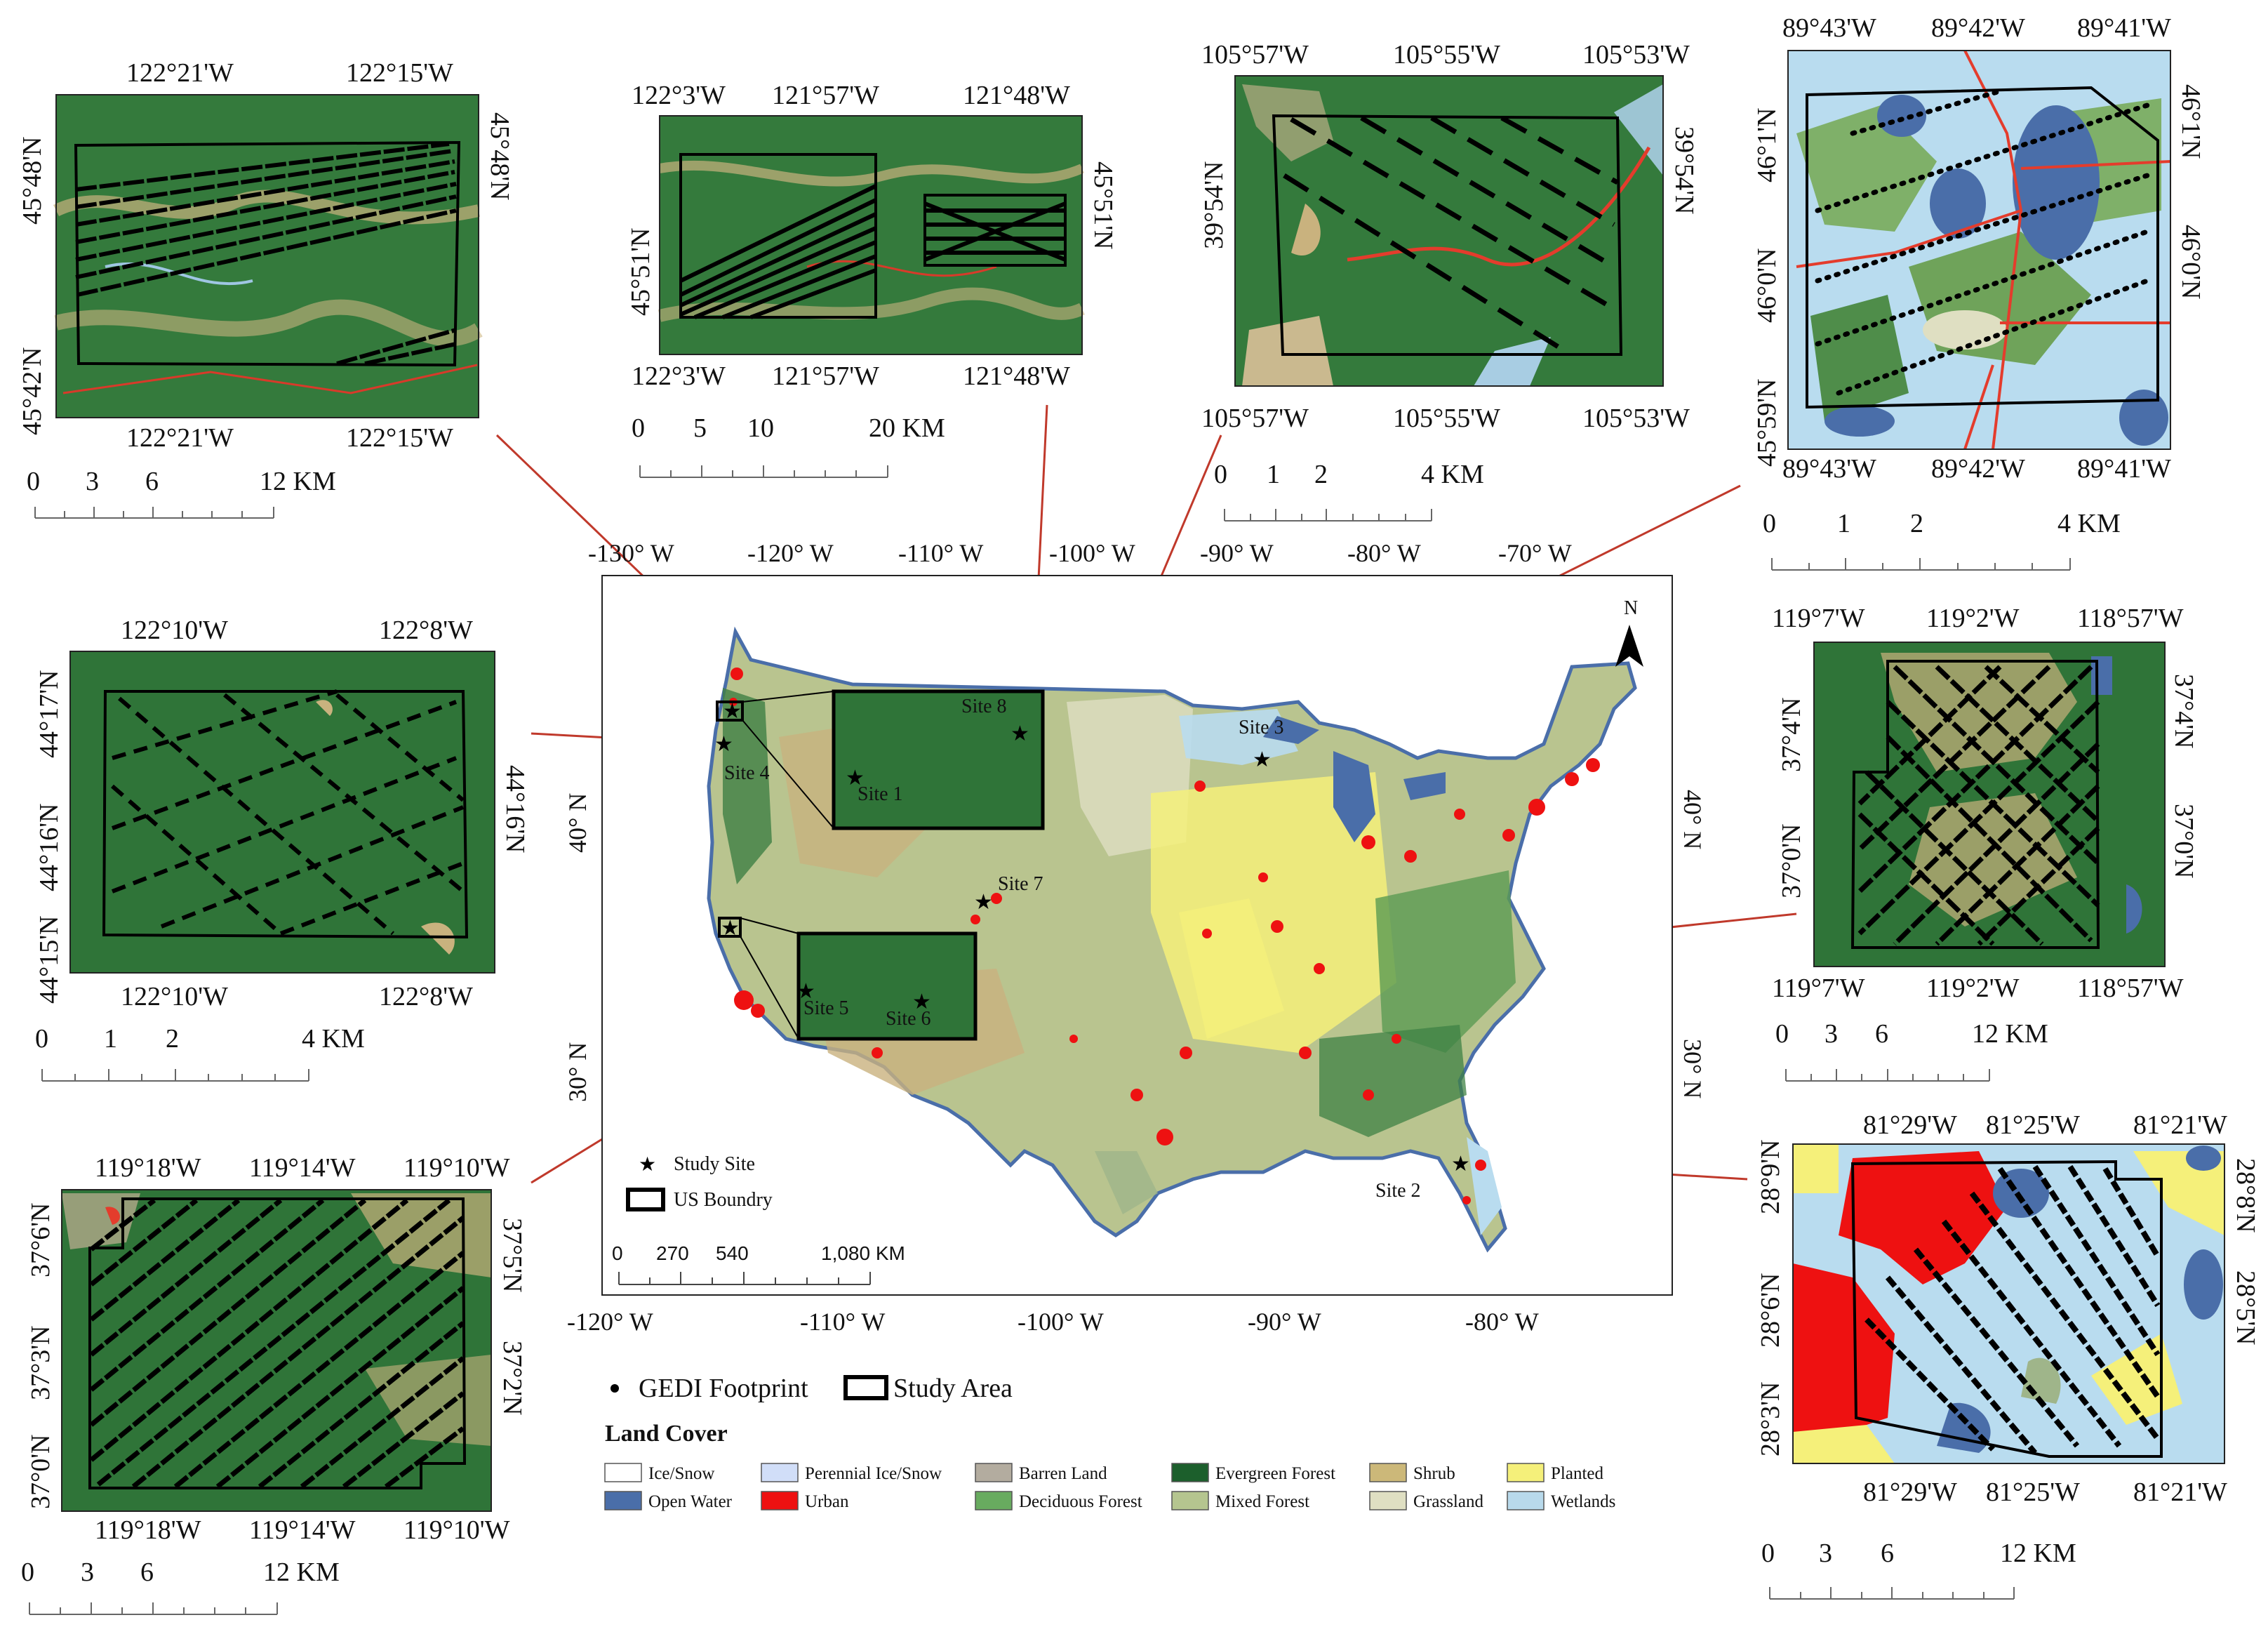  Describe the element at coordinates (174, 631) in the screenshot. I see `site4-top-lon-1: 122°10'W` at that location.